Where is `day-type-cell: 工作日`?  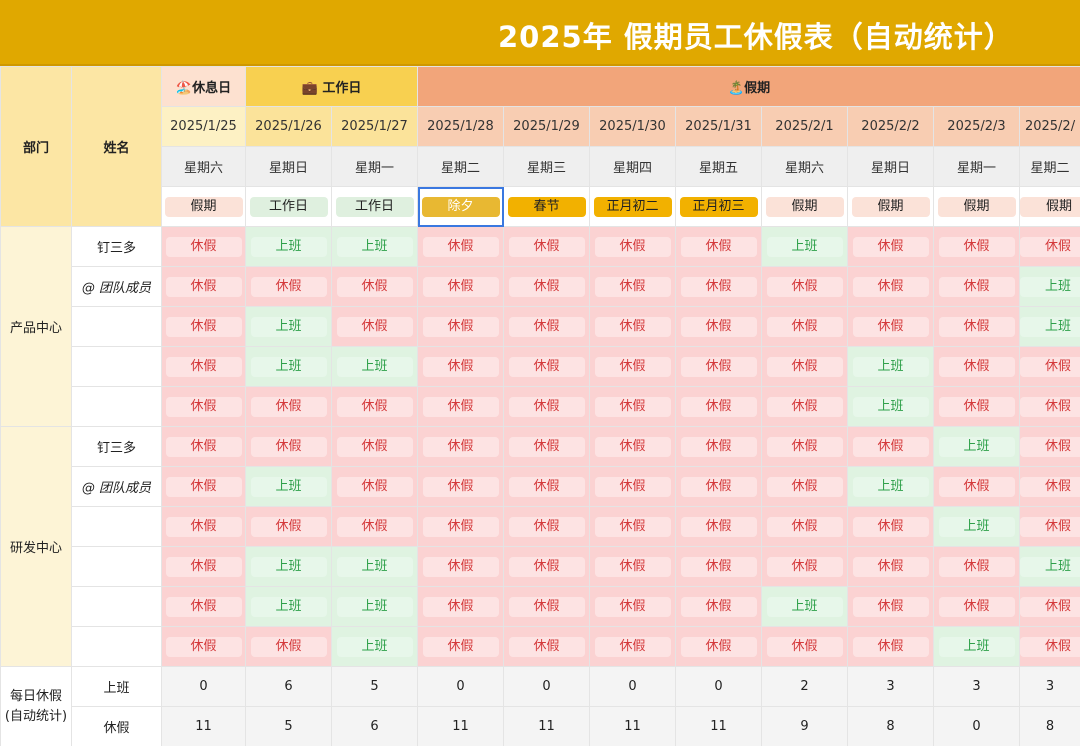 day-type-cell: 工作日 is located at coordinates (374, 206).